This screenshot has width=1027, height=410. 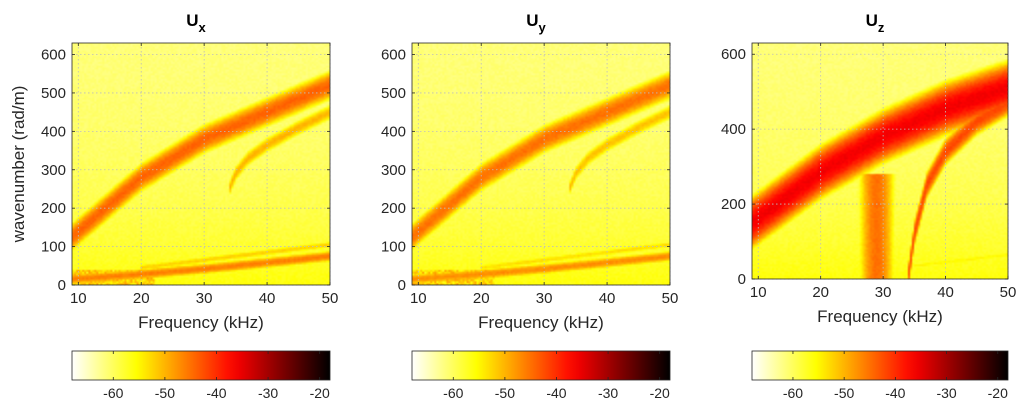 I want to click on chart-title: Uy, so click(x=536, y=23).